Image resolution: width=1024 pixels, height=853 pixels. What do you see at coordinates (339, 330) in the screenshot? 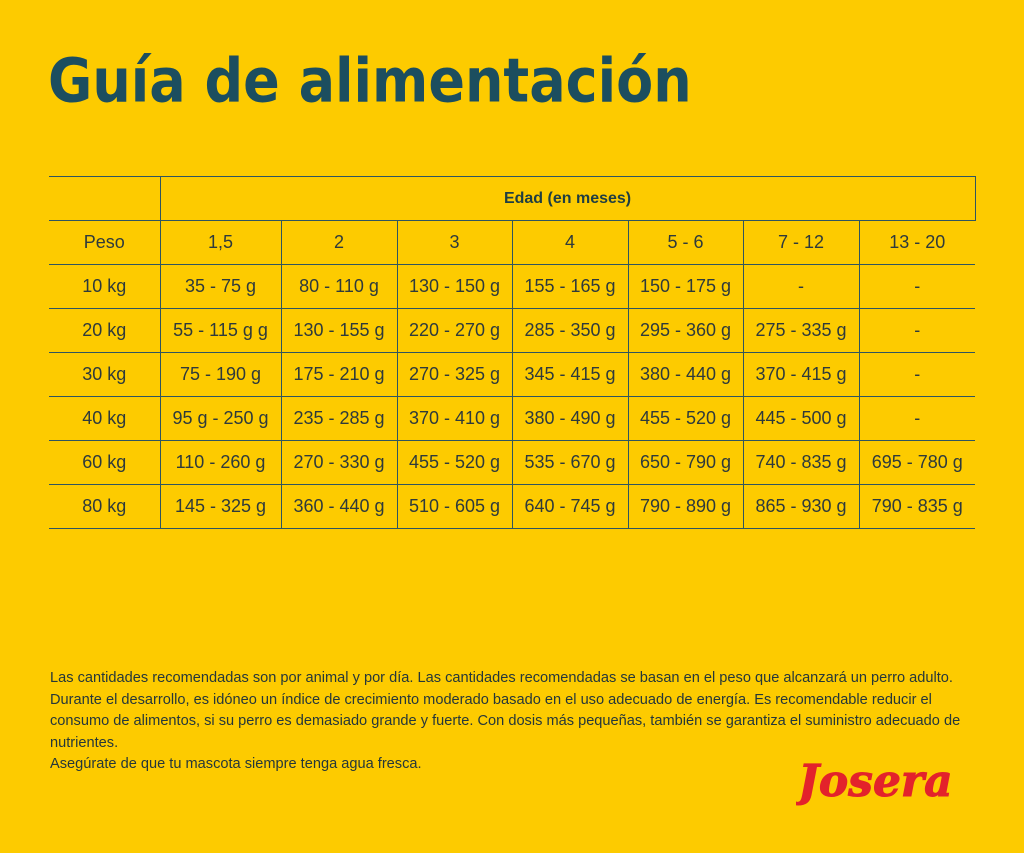
I see `portion-cell: 130 - 155 g` at bounding box center [339, 330].